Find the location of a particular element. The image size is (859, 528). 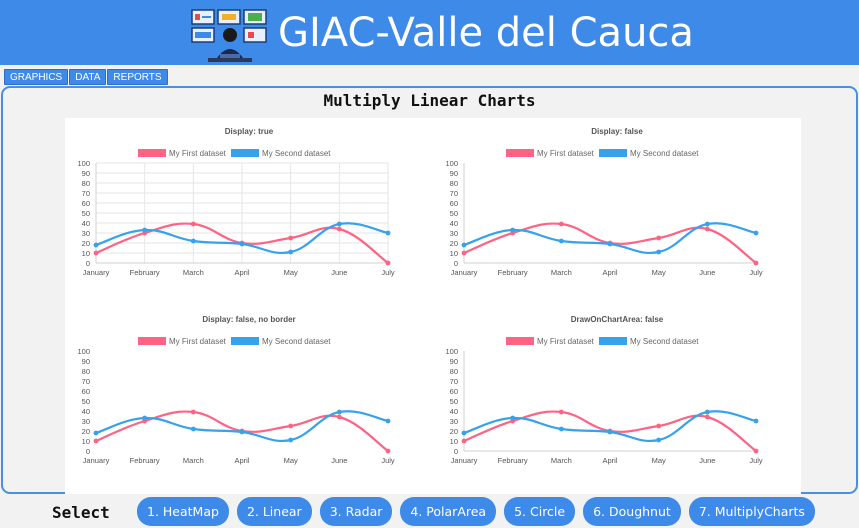

y-tick-label: 20 is located at coordinates (86, 243).